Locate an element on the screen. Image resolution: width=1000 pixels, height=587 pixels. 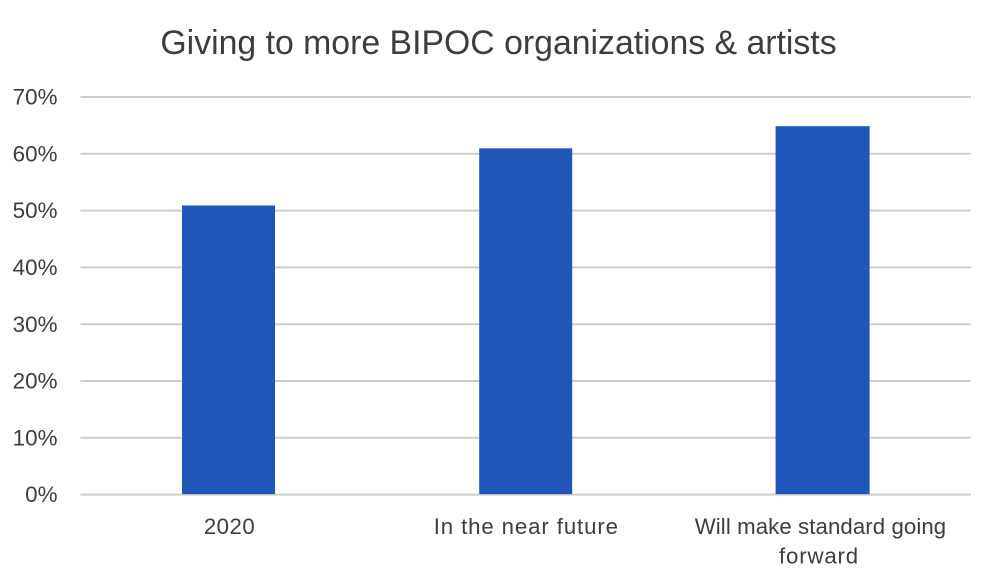
svg-text: forward is located at coordinates (819, 556).